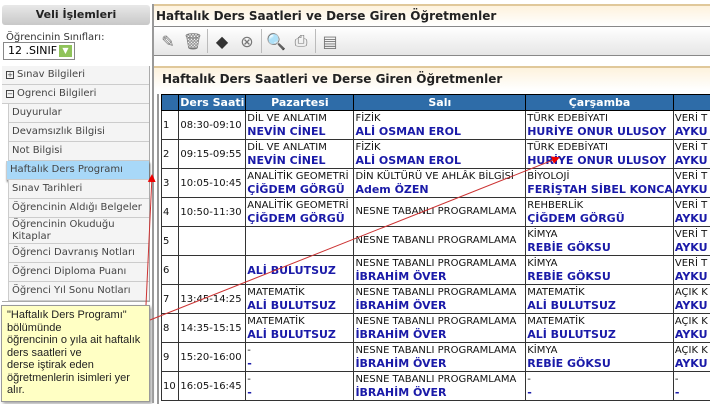 The width and height of the screenshot is (710, 404). I want to click on search-icon: 🔍, so click(276, 41).